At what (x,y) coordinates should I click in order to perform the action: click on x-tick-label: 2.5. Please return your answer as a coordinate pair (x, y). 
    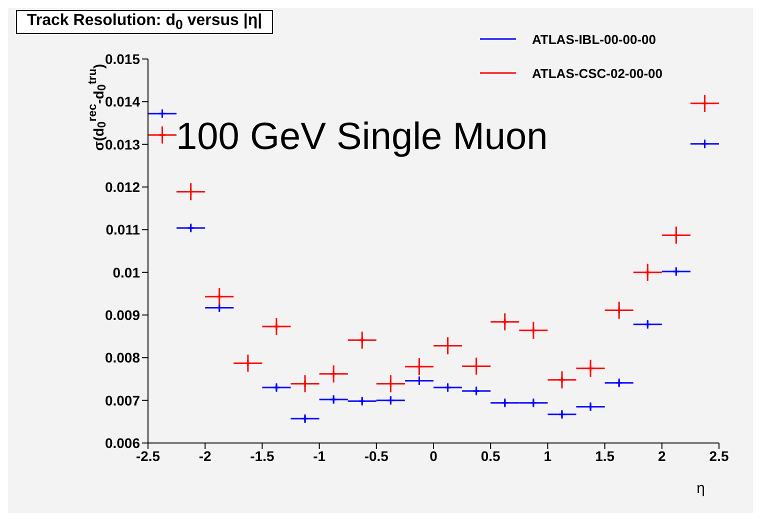
    Looking at the image, I should click on (719, 456).